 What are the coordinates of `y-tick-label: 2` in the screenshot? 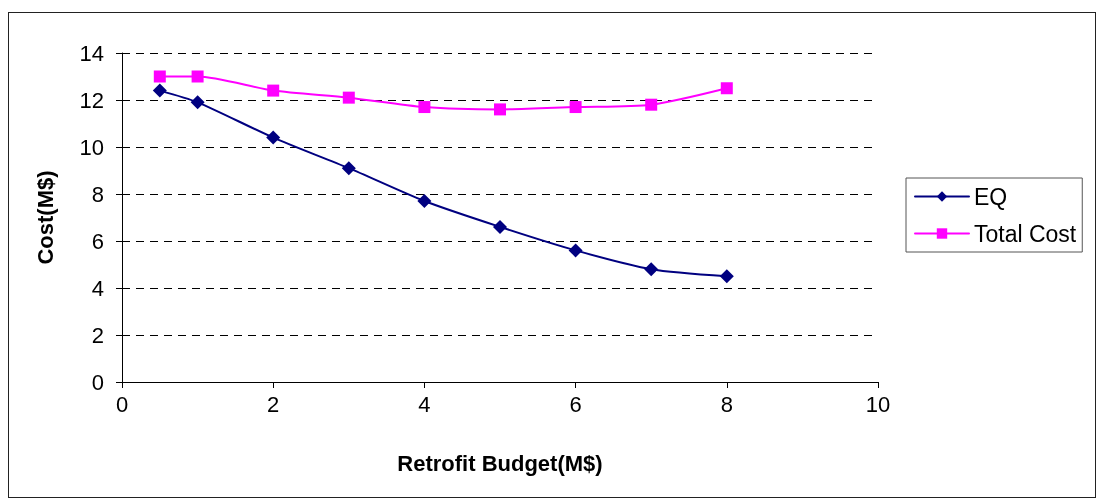 It's located at (97, 335).